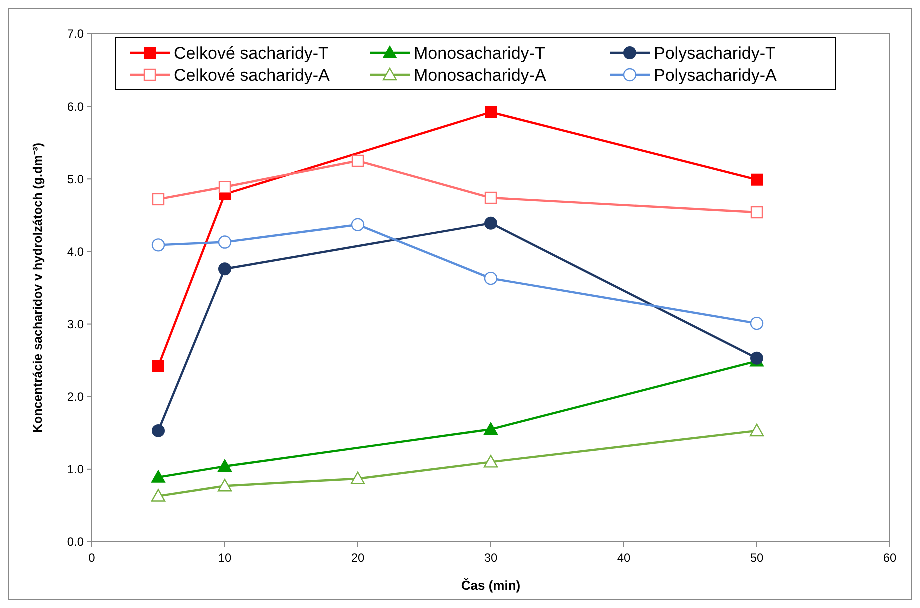  I want to click on y-axis-title: Koncentrácie sacharidov v hydrolzátoch (g.dm⁻³), so click(38, 288).